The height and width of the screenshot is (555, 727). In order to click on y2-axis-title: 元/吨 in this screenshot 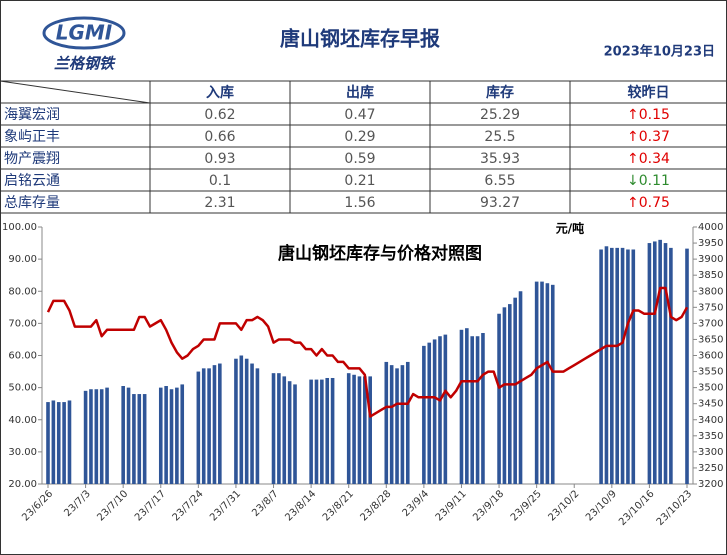, I will do `click(570, 228)`.